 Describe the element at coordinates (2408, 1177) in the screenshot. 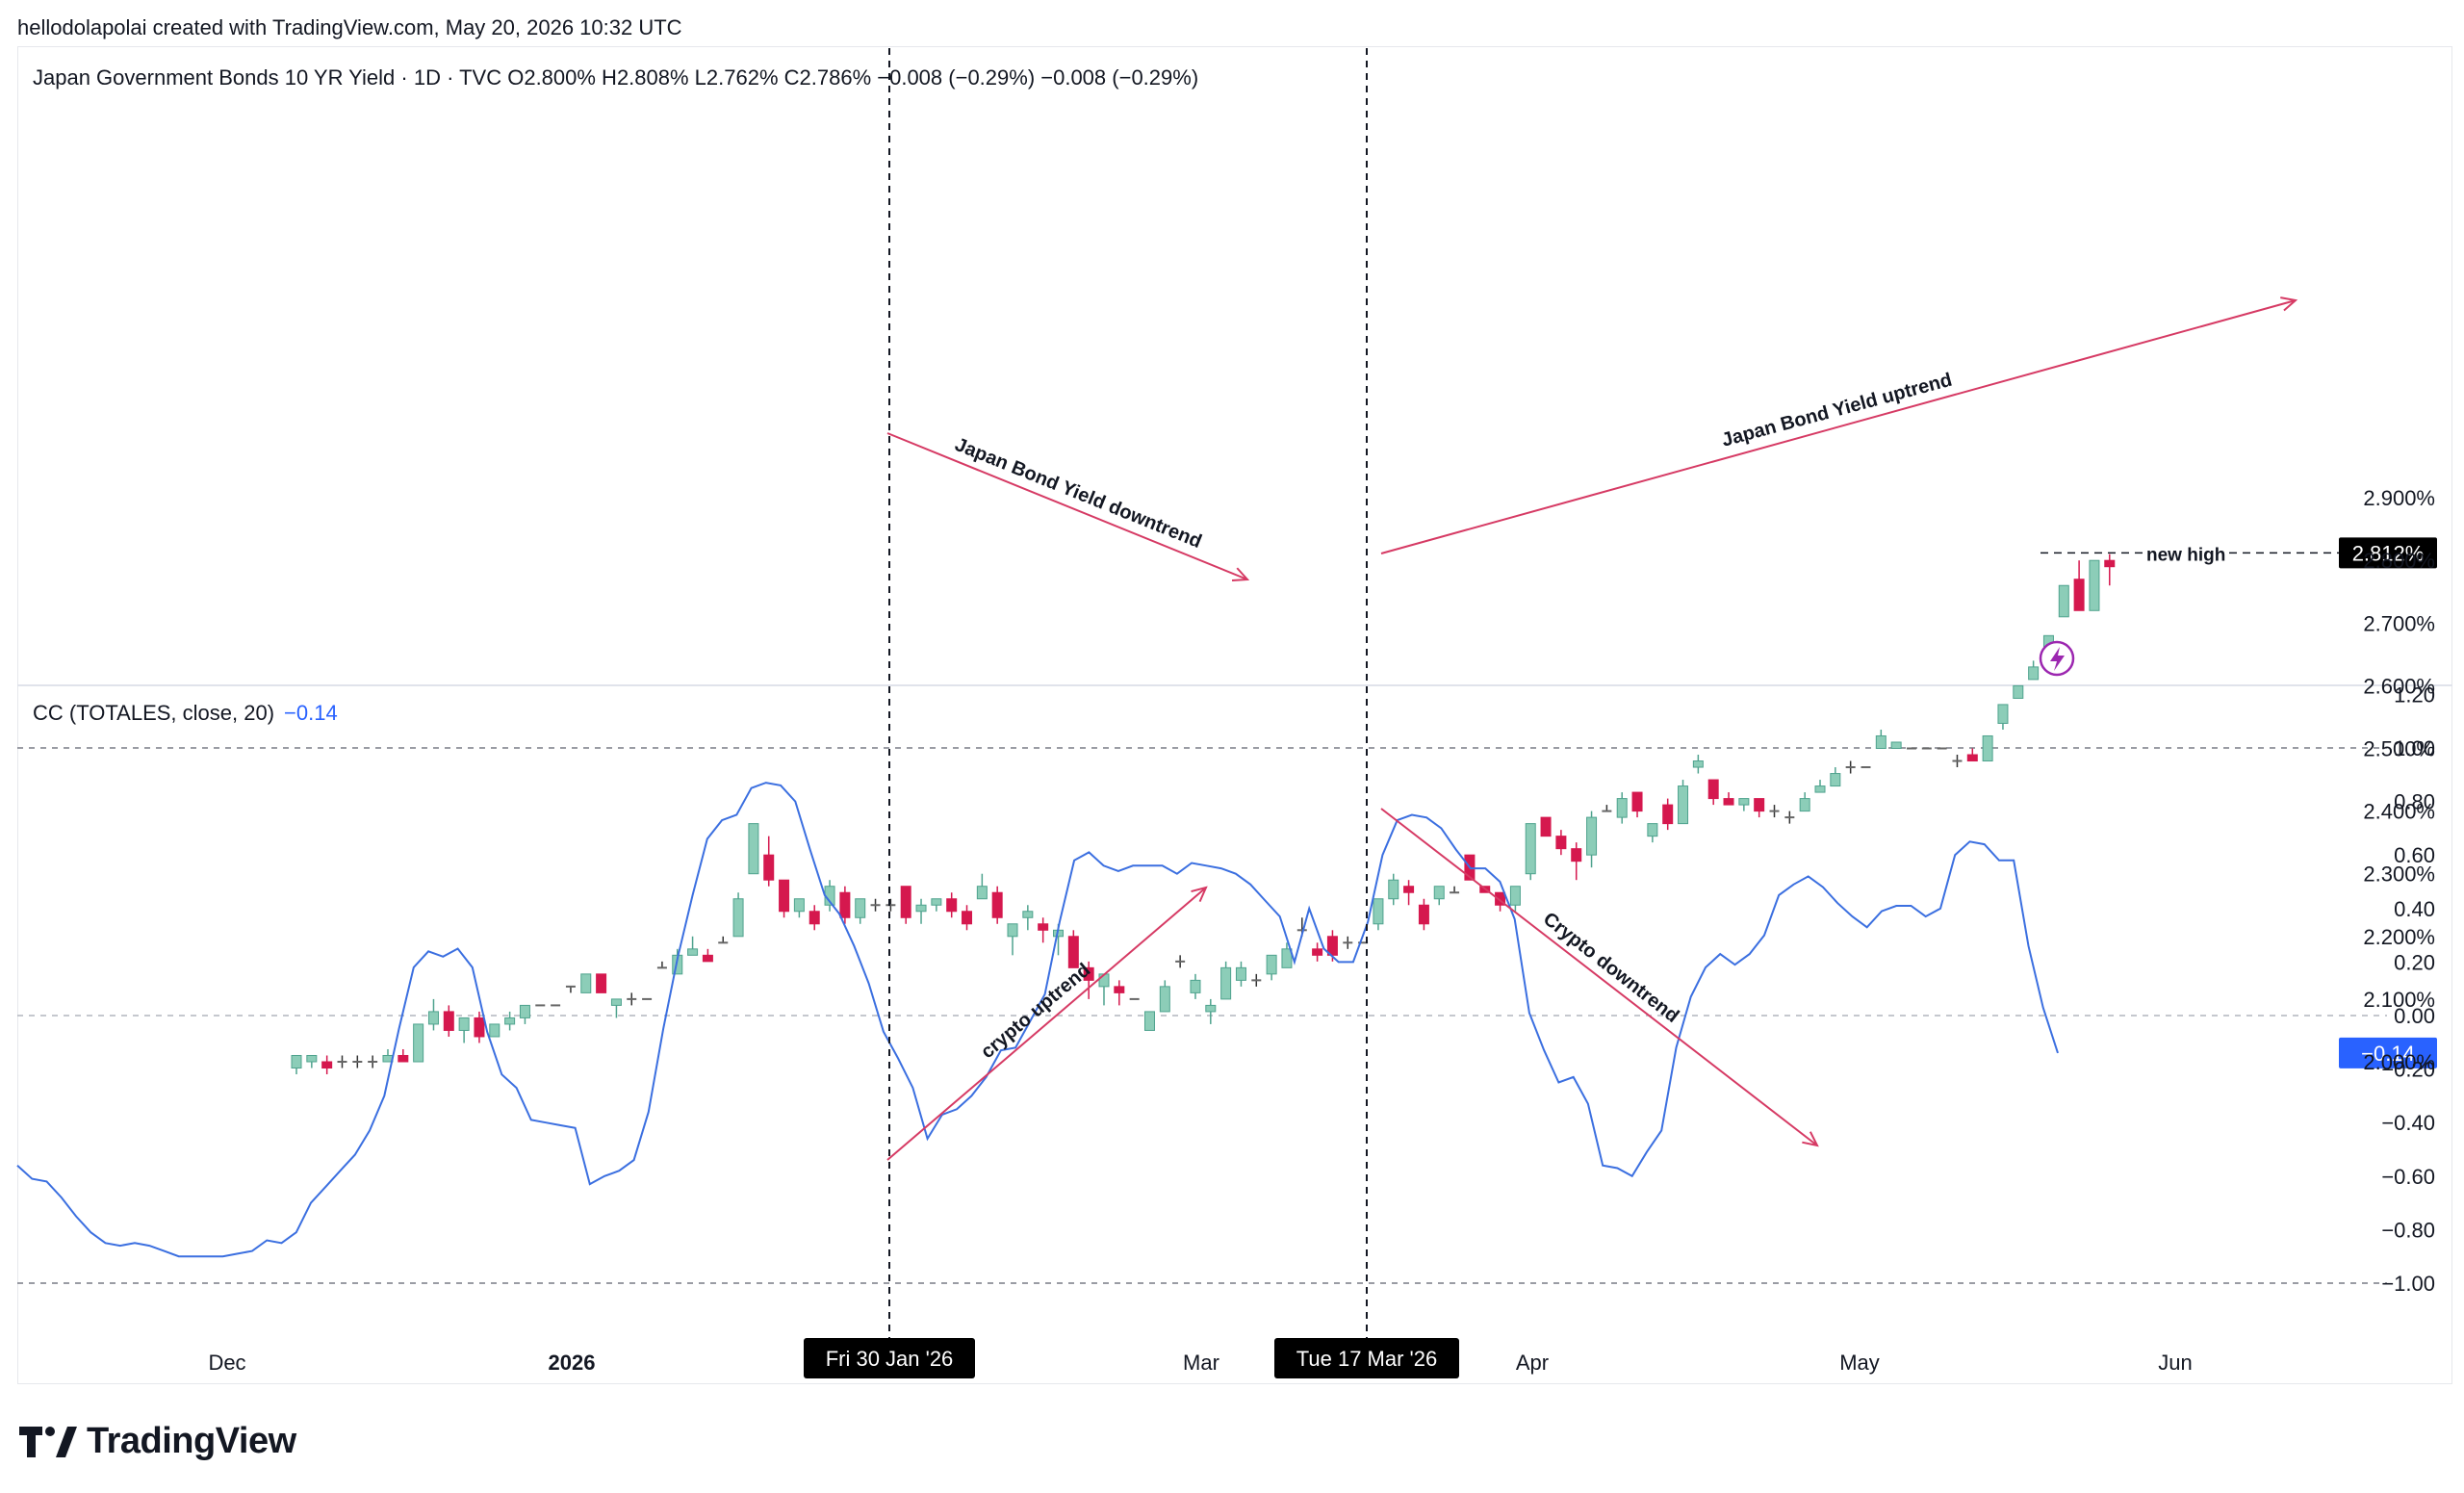

I see `indicator-axis-tick: −0.60` at that location.